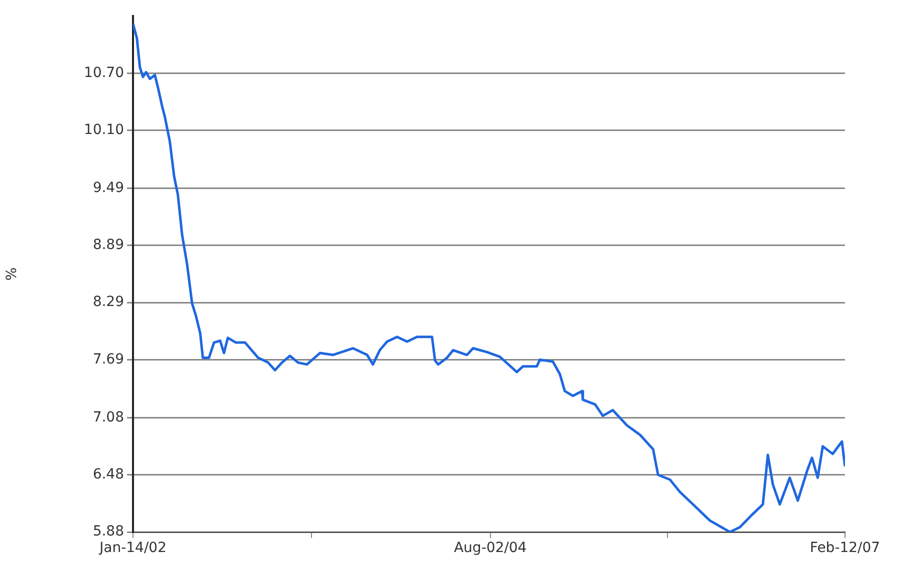 Image resolution: width=905 pixels, height=567 pixels. What do you see at coordinates (108, 359) in the screenshot?
I see `y-tick-label: 7.69` at bounding box center [108, 359].